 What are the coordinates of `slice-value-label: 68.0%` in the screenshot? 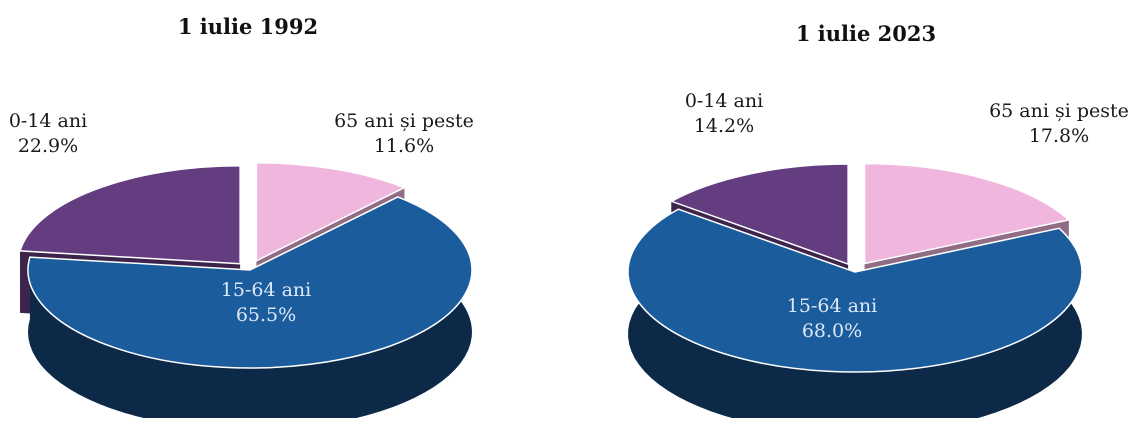 It's located at (832, 331).